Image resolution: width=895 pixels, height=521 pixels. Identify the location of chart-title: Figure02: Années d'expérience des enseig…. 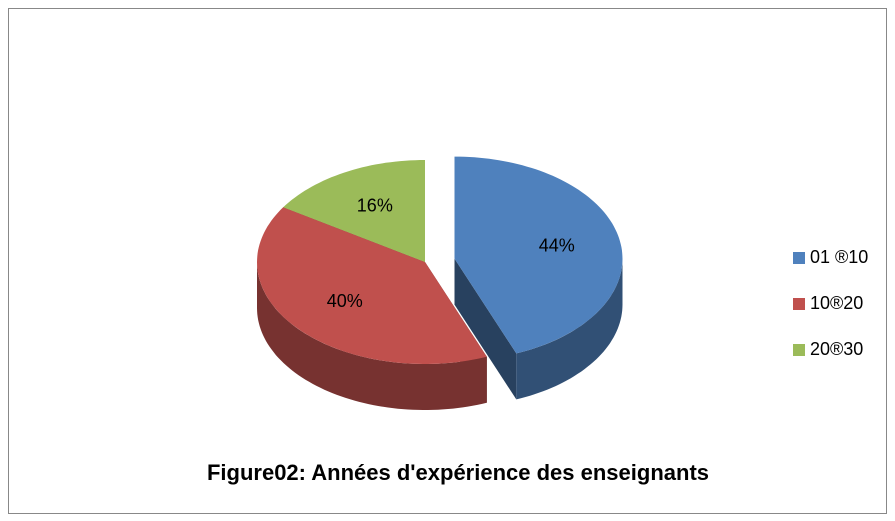
(458, 472).